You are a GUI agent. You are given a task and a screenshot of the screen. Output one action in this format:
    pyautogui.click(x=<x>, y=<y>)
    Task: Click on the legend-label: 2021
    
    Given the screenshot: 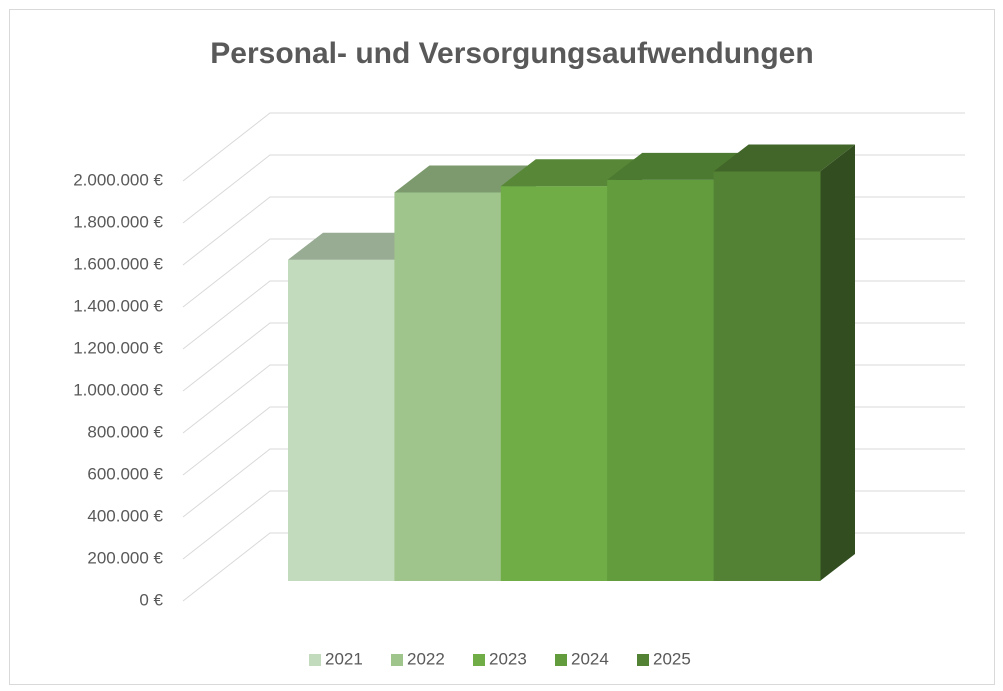 What is the action you would take?
    pyautogui.click(x=344, y=658)
    